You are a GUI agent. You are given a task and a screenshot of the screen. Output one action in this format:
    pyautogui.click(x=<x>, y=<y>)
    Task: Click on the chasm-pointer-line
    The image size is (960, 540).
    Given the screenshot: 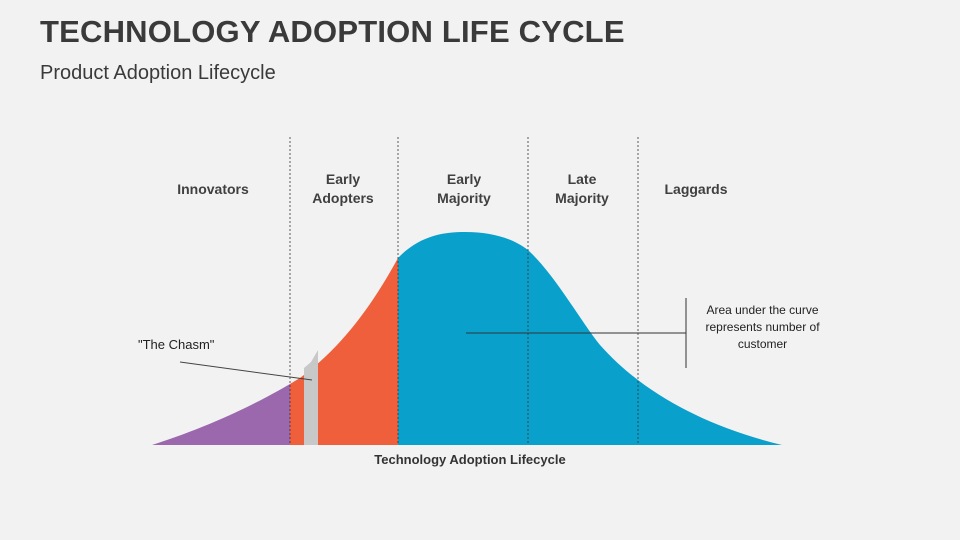 What is the action you would take?
    pyautogui.click(x=246, y=371)
    